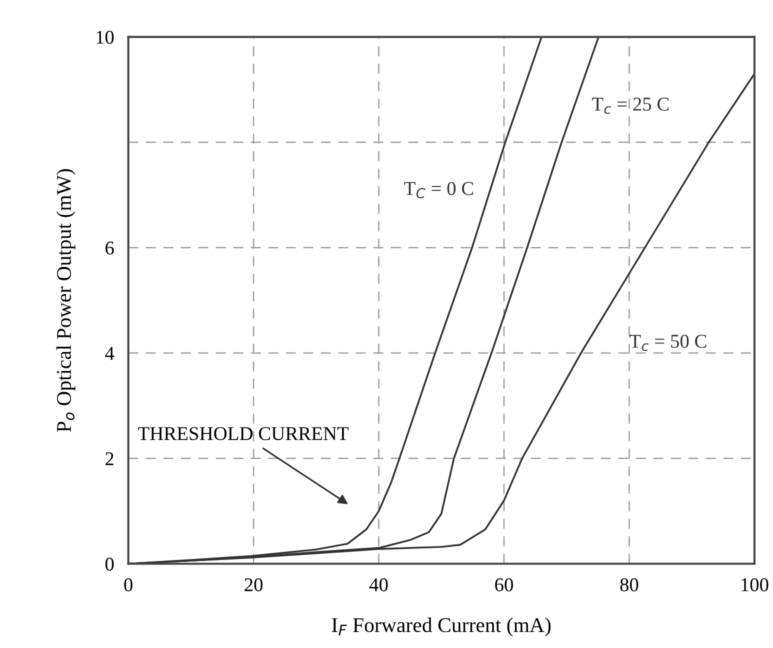 The image size is (773, 648). I want to click on y-tick-label: 6, so click(110, 248).